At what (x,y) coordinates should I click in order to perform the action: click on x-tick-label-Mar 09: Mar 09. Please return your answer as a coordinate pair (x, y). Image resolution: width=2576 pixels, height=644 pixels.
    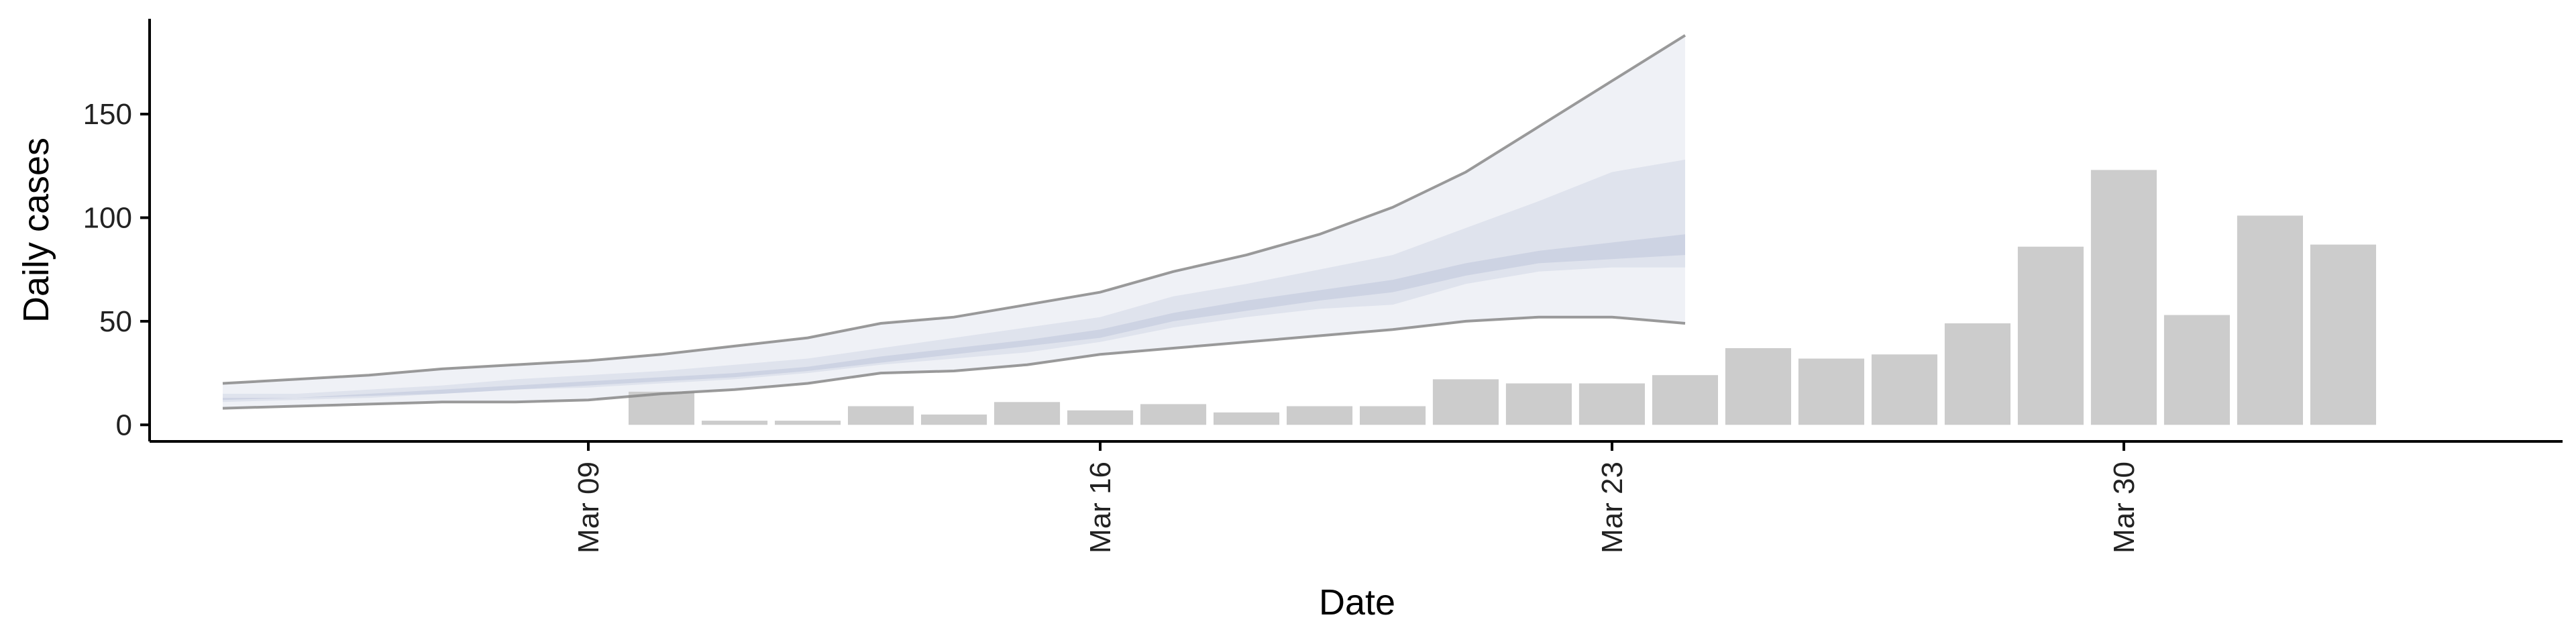
    Looking at the image, I should click on (588, 507).